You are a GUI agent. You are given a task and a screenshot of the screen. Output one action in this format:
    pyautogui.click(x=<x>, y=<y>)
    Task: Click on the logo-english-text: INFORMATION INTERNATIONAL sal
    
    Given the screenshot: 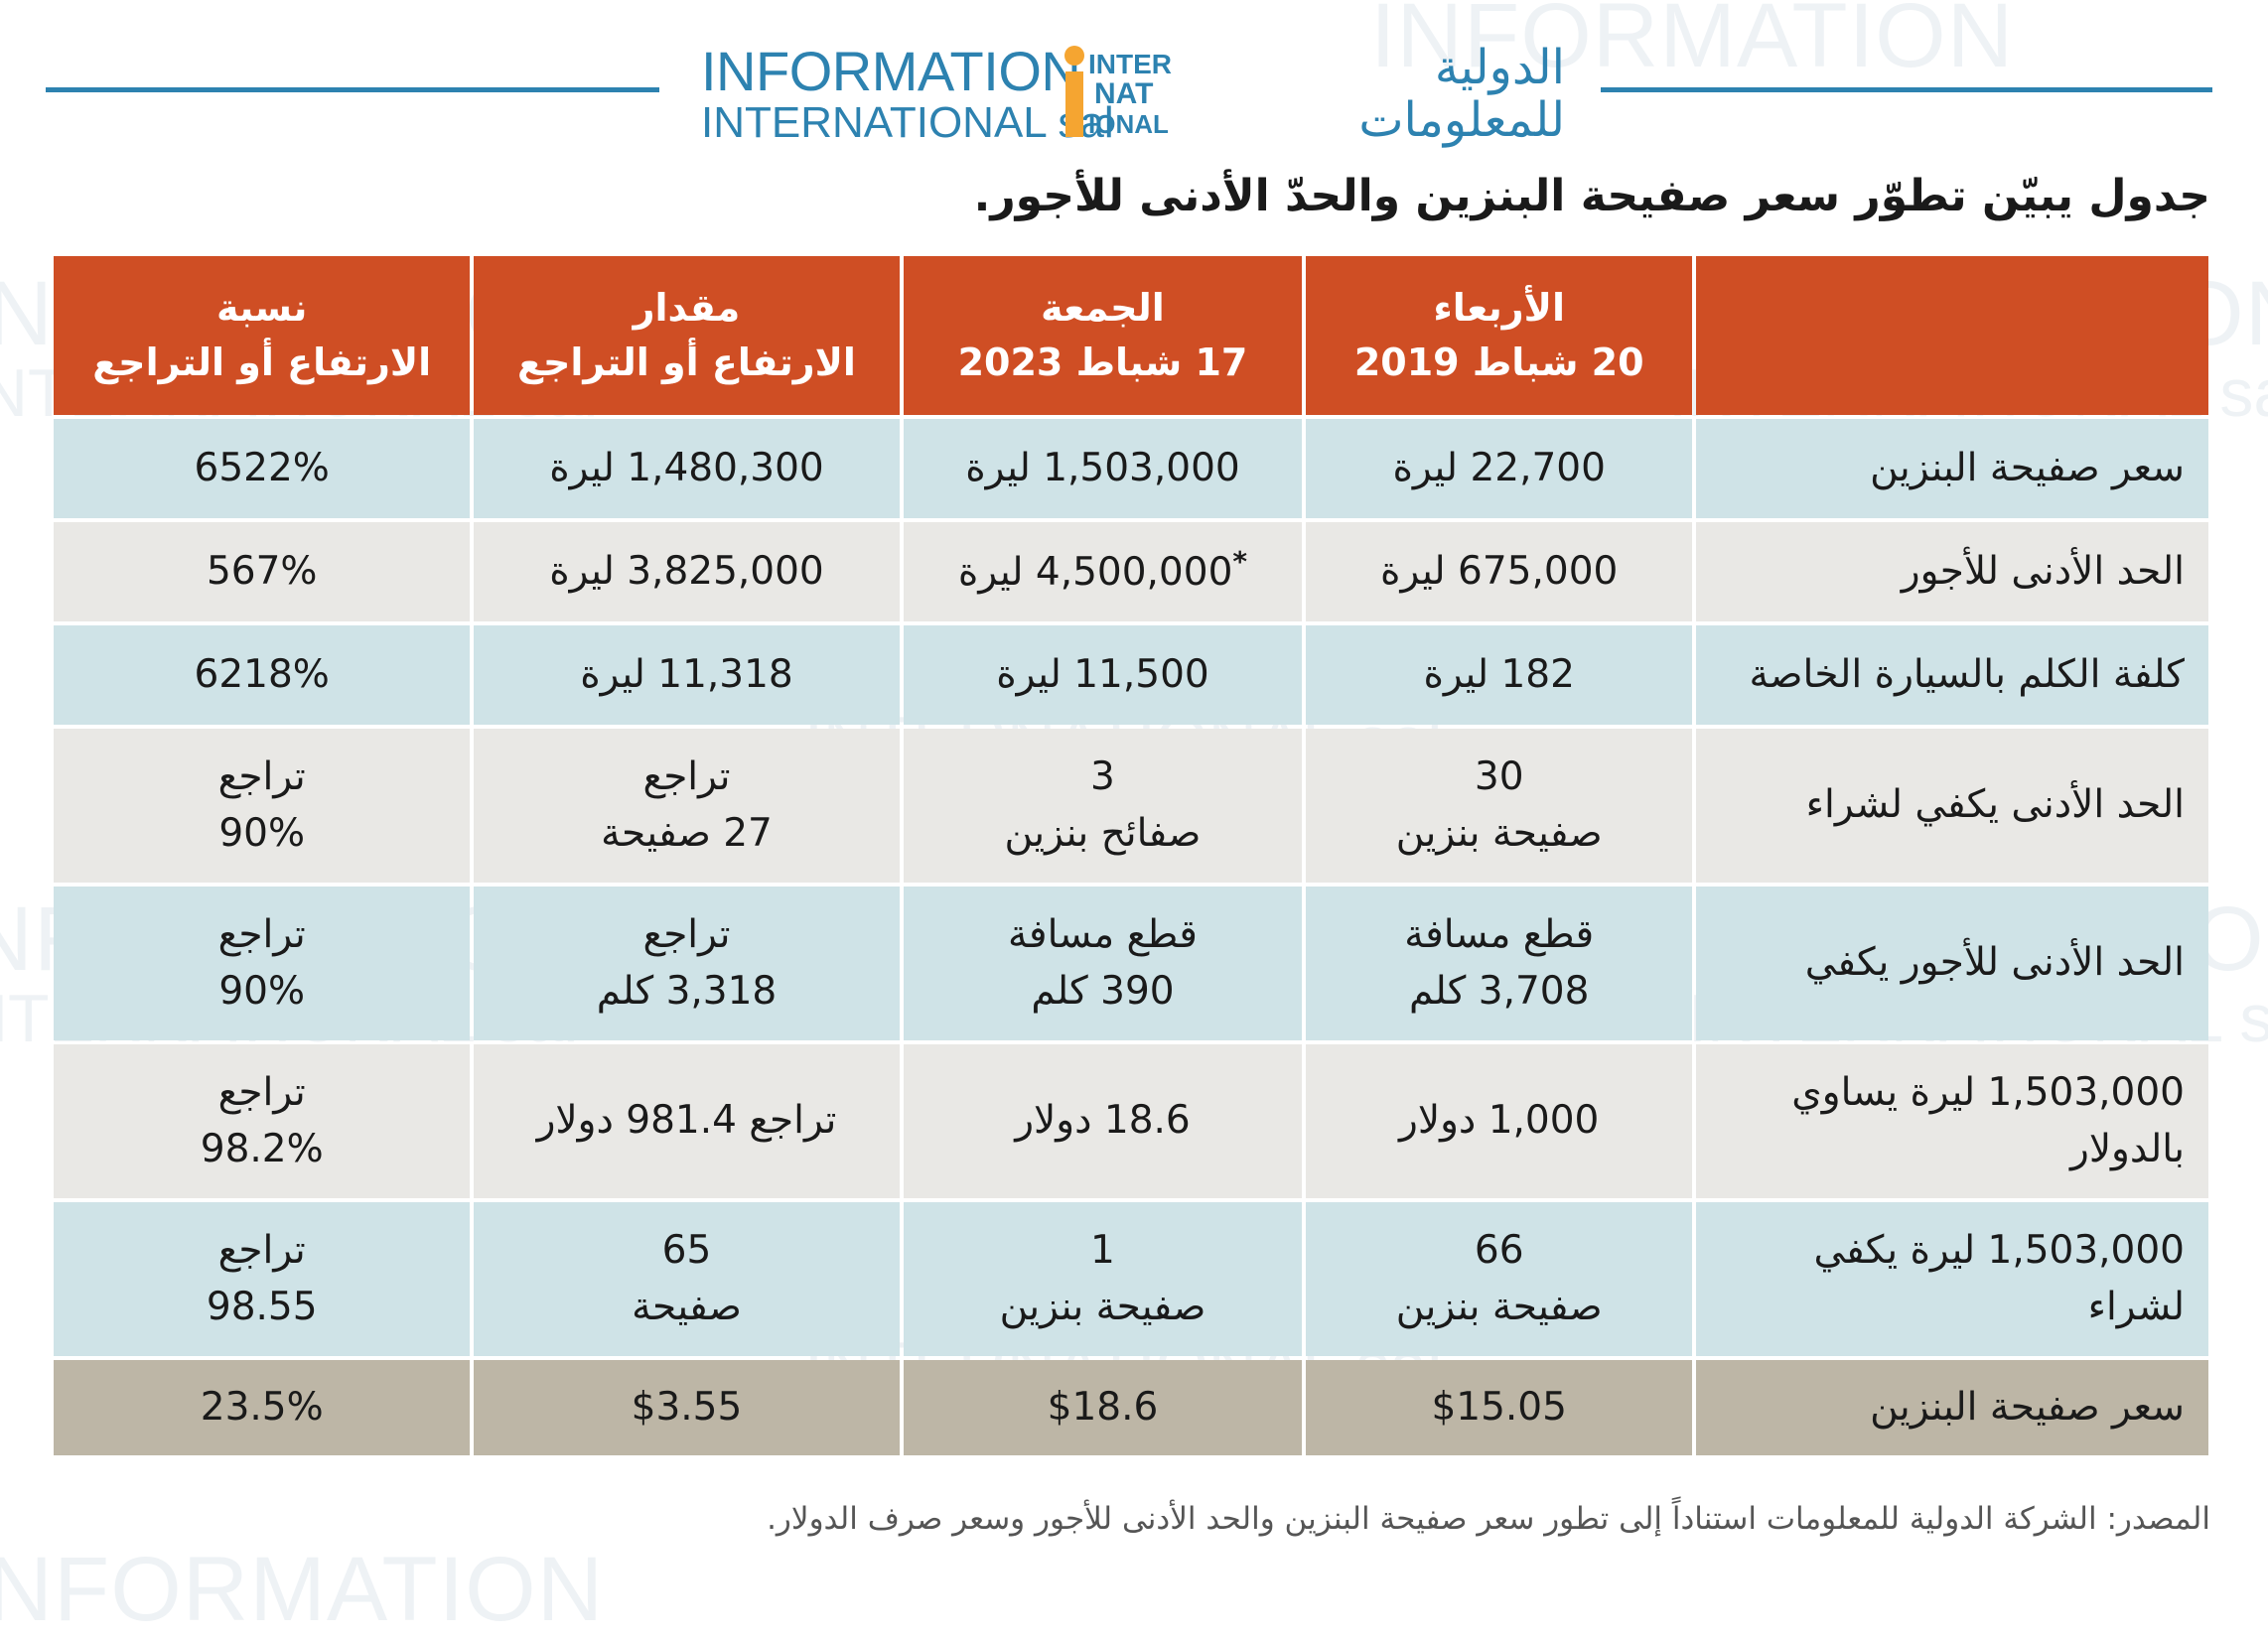 What is the action you would take?
    pyautogui.click(x=907, y=94)
    